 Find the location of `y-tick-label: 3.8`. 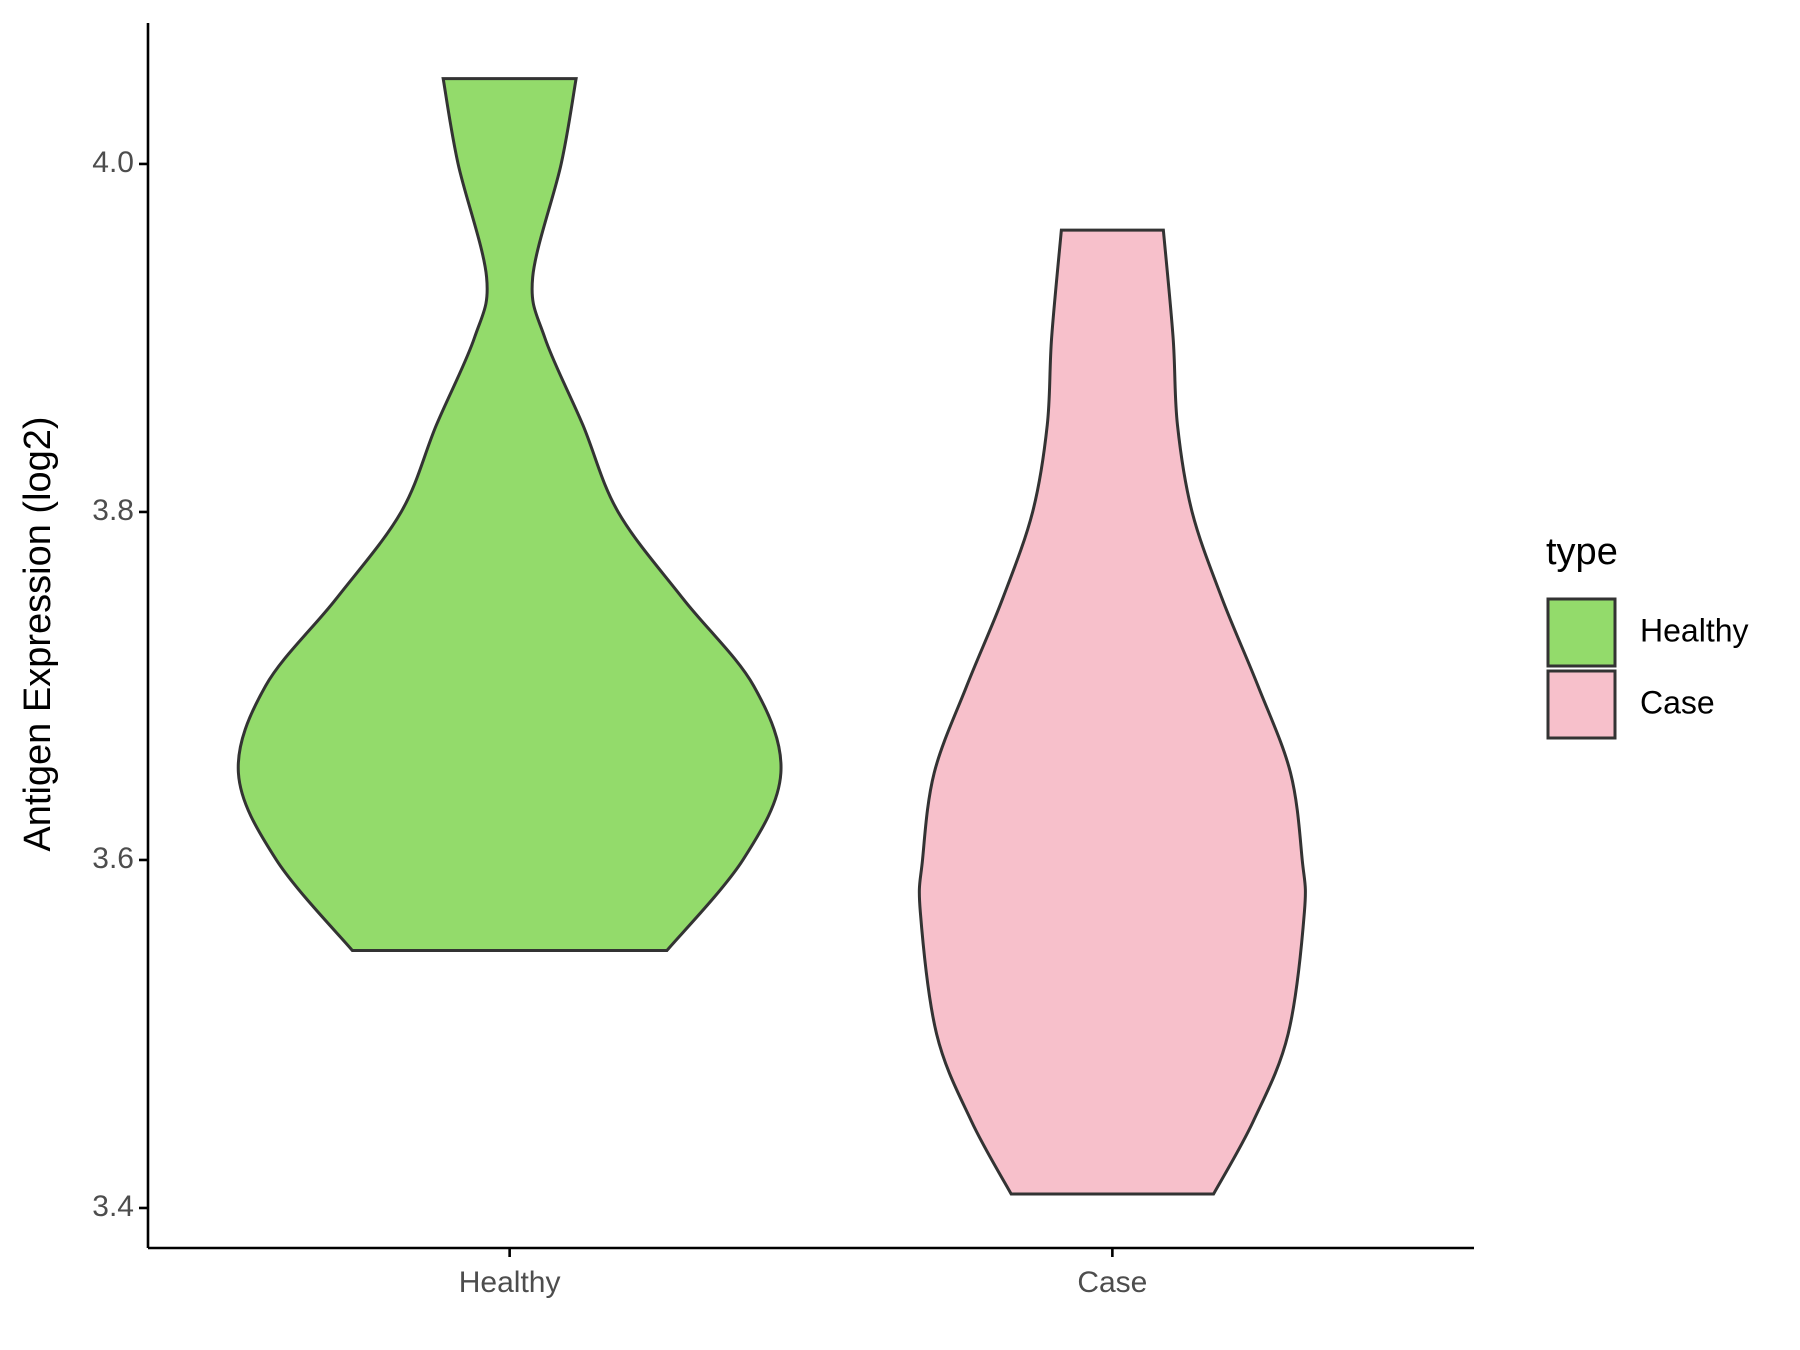

y-tick-label: 3.8 is located at coordinates (113, 510).